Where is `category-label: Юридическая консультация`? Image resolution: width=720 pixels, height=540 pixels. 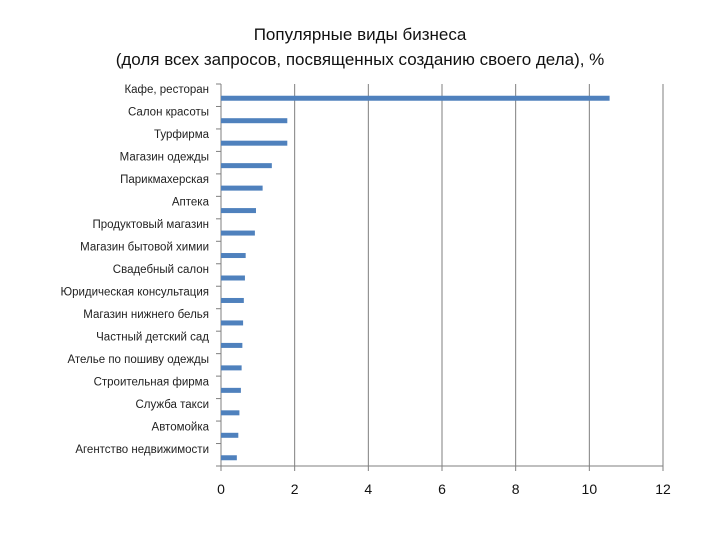 category-label: Юридическая консультация is located at coordinates (134, 292).